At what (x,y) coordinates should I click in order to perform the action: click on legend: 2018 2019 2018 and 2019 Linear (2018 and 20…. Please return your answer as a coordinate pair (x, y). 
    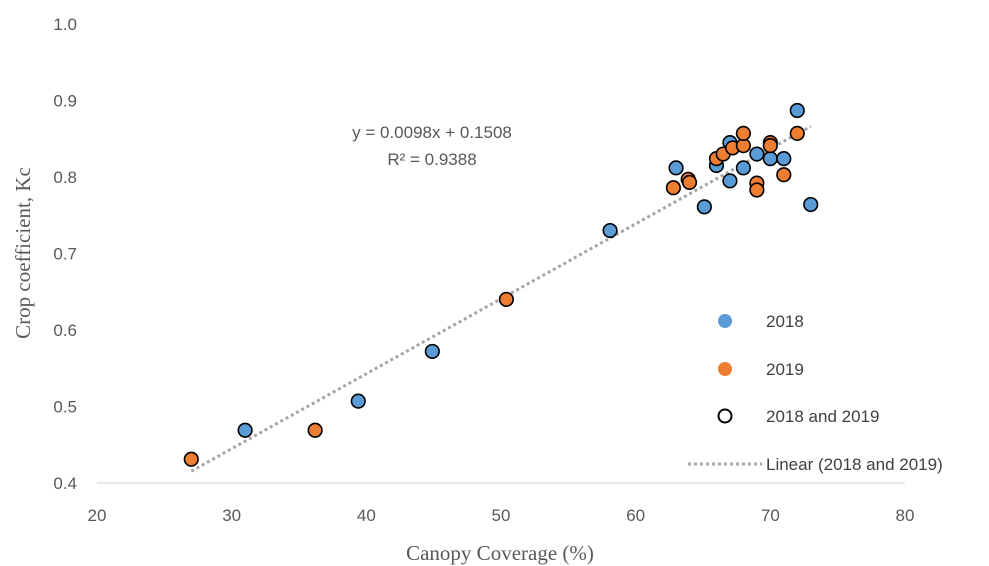
    Looking at the image, I should click on (815, 393).